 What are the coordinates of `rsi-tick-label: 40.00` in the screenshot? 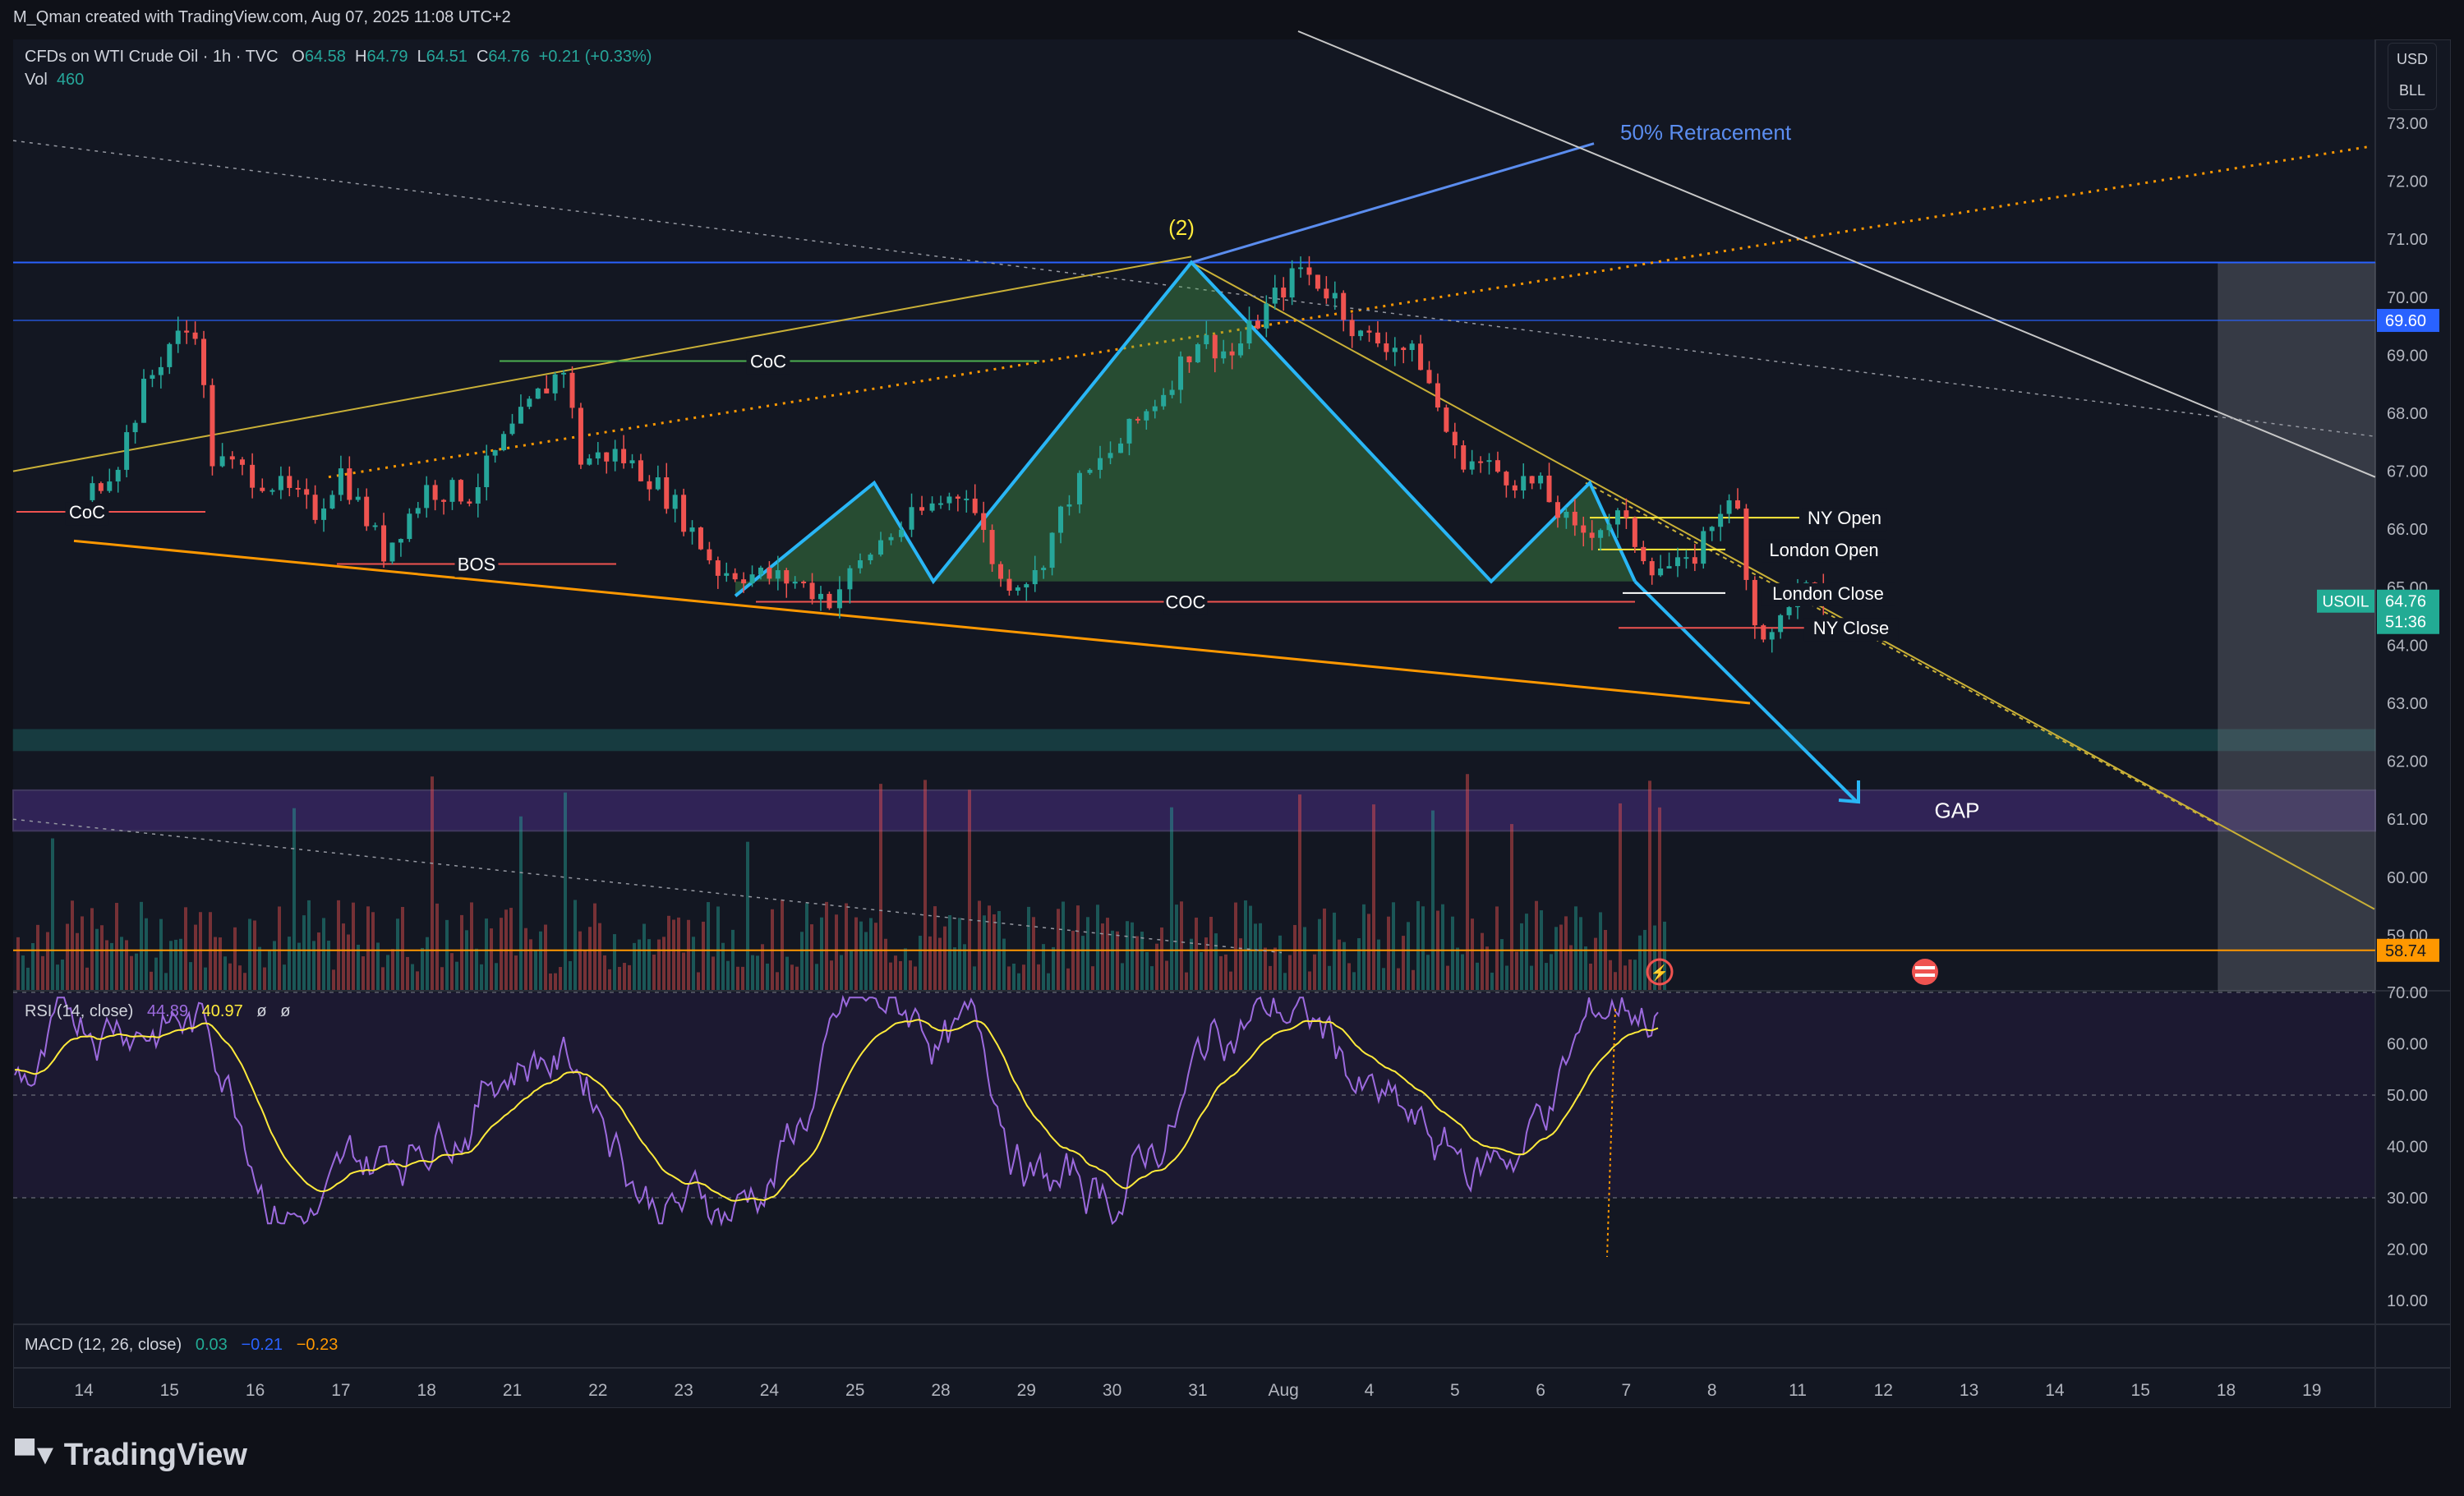 It's located at (2407, 1148).